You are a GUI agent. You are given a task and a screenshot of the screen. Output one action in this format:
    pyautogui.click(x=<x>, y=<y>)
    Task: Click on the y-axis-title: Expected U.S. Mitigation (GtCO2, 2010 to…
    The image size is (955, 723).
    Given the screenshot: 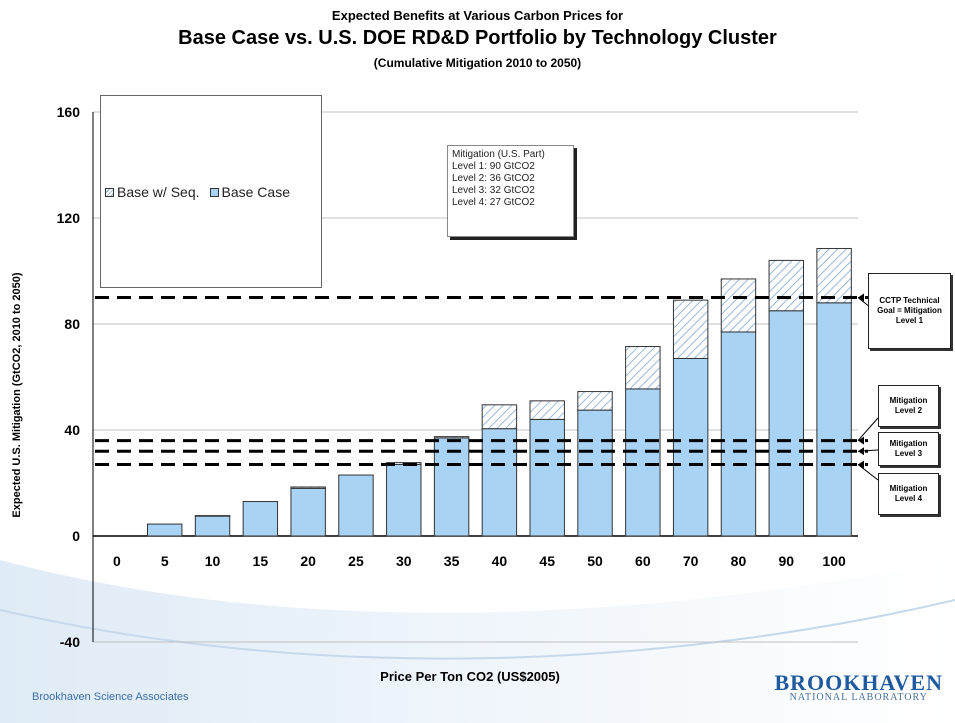 What is the action you would take?
    pyautogui.click(x=17, y=394)
    